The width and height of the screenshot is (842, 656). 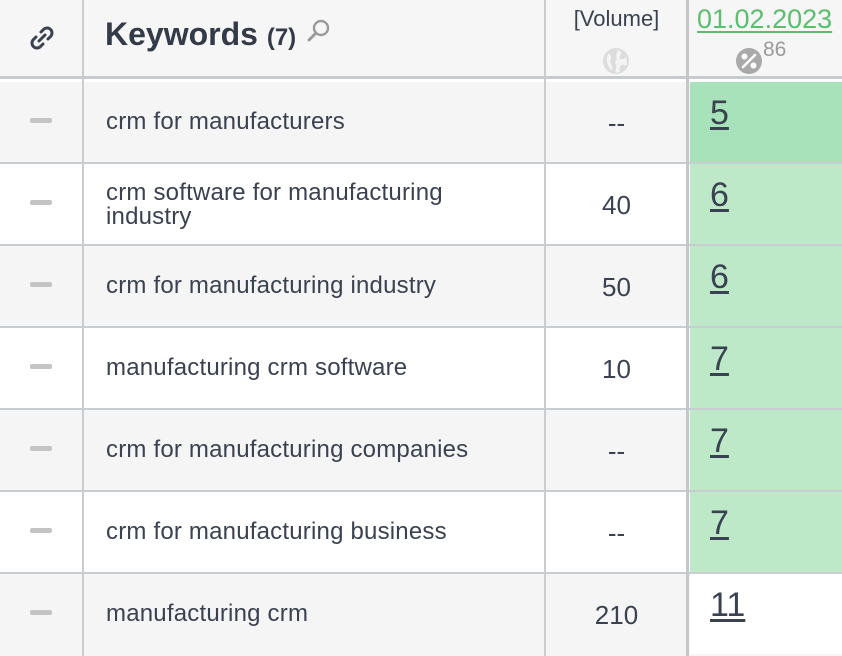 What do you see at coordinates (421, 39) in the screenshot?
I see `table-header: Keywords (7) [Volume] 01.02.2023` at bounding box center [421, 39].